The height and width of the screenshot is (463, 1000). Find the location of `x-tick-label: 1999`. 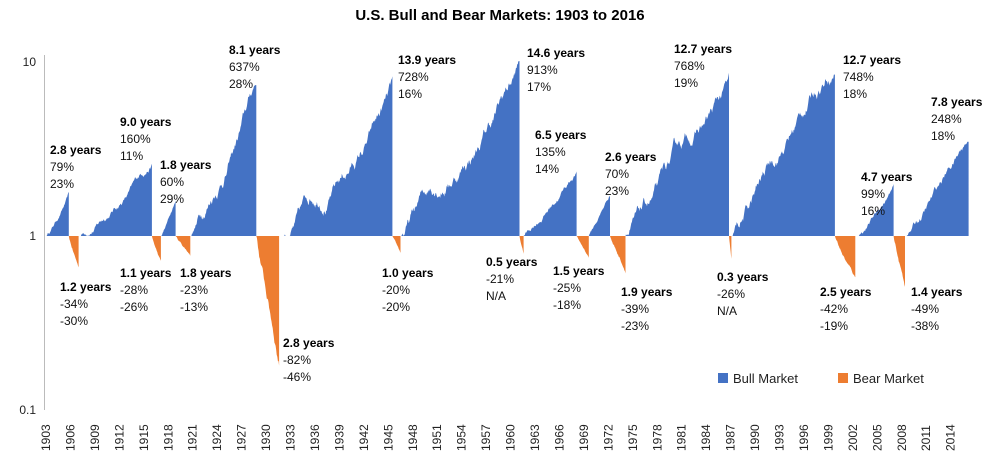

x-tick-label: 1999 is located at coordinates (828, 437).